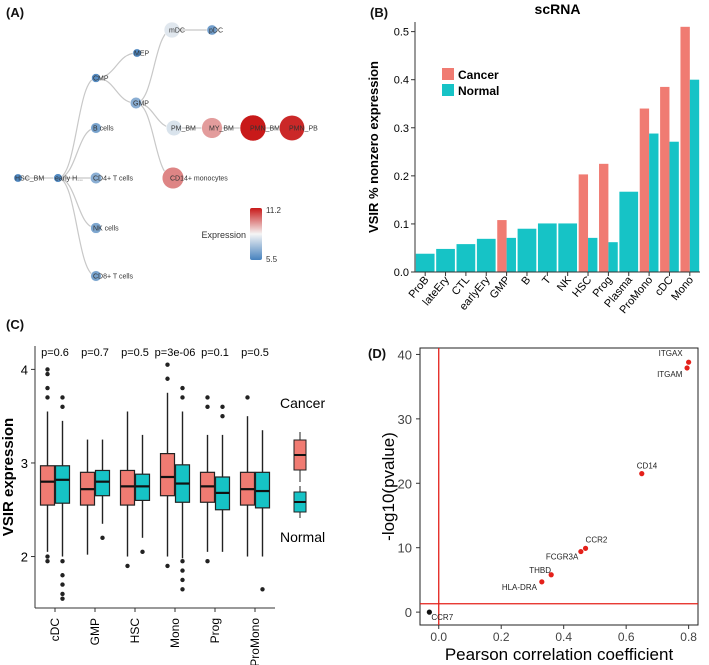  What do you see at coordinates (502, 246) in the screenshot?
I see `bar-cancer-gmp` at bounding box center [502, 246].